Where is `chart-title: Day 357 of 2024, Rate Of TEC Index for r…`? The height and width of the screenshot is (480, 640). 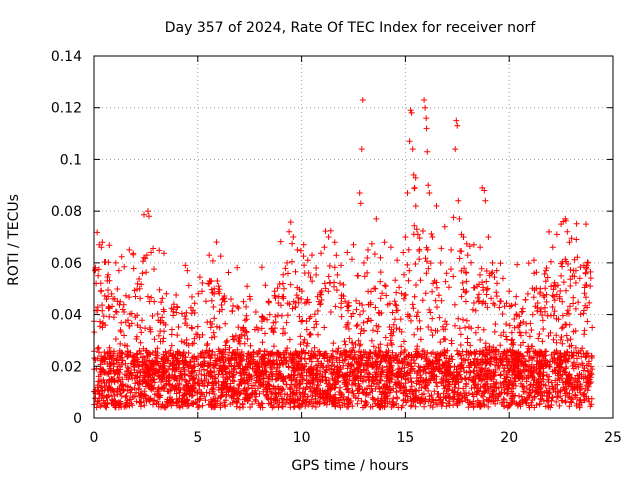 chart-title: Day 357 of 2024, Rate Of TEC Index for r… is located at coordinates (351, 28).